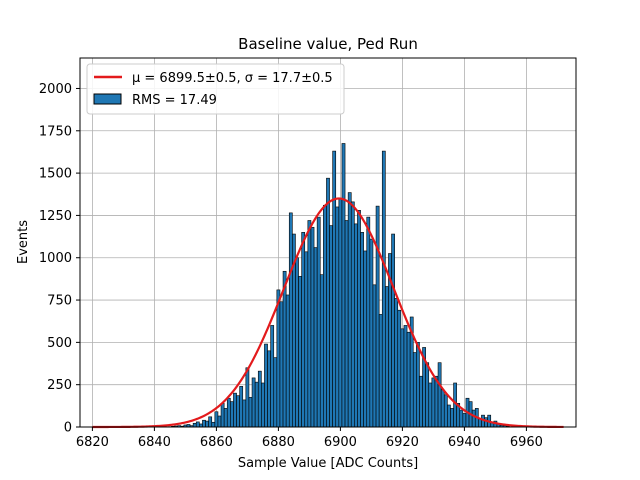 This screenshot has height=480, width=640. I want to click on legend: μ = 6899.5±0.5, σ = 17.7±0.5 RMS = 17.49, so click(215, 89).